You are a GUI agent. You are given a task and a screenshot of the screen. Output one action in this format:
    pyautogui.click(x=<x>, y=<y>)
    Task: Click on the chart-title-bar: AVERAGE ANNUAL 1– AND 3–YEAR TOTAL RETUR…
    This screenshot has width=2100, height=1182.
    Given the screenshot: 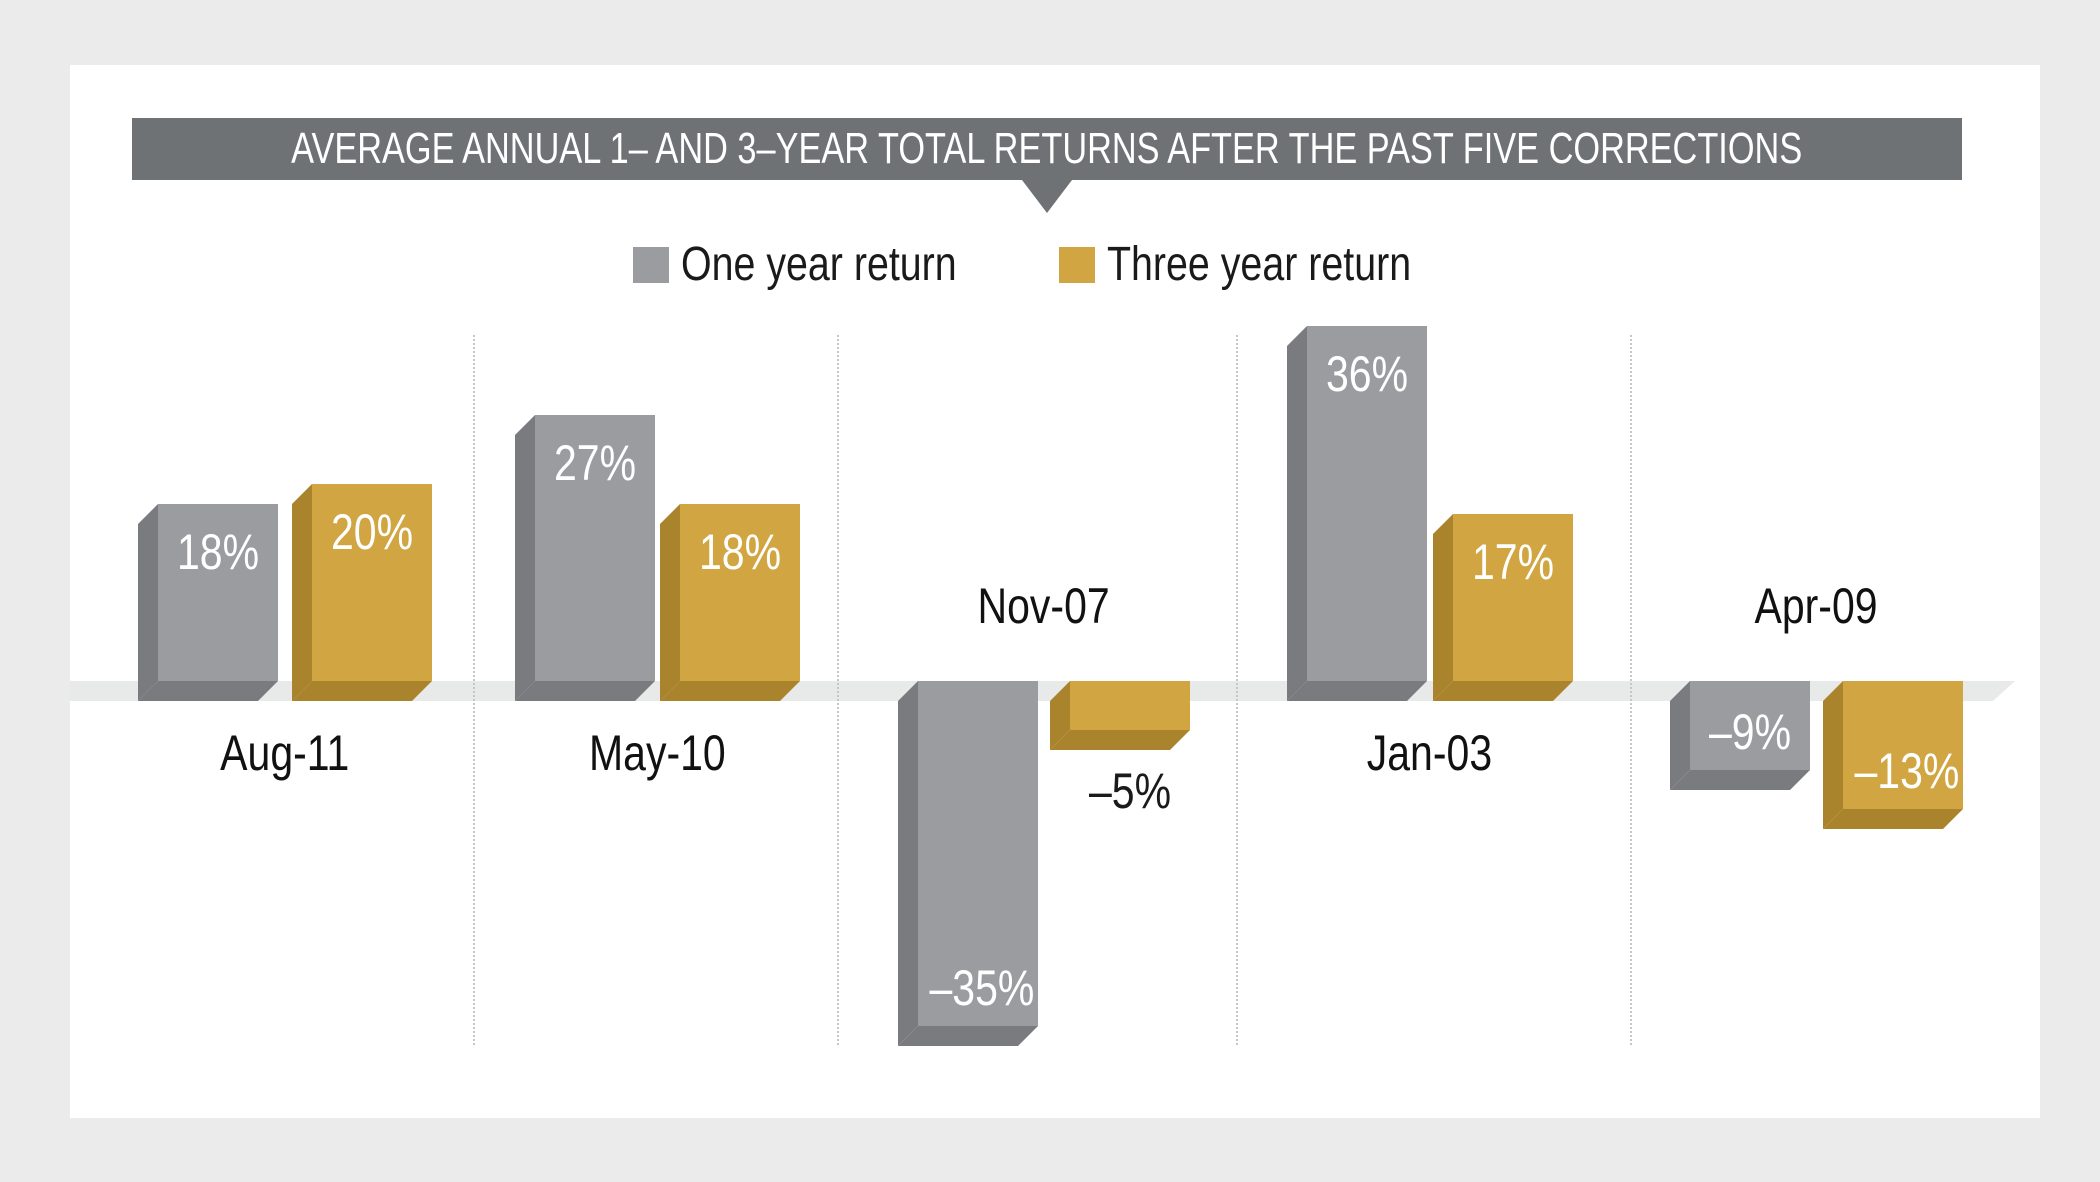 What is the action you would take?
    pyautogui.click(x=1047, y=149)
    